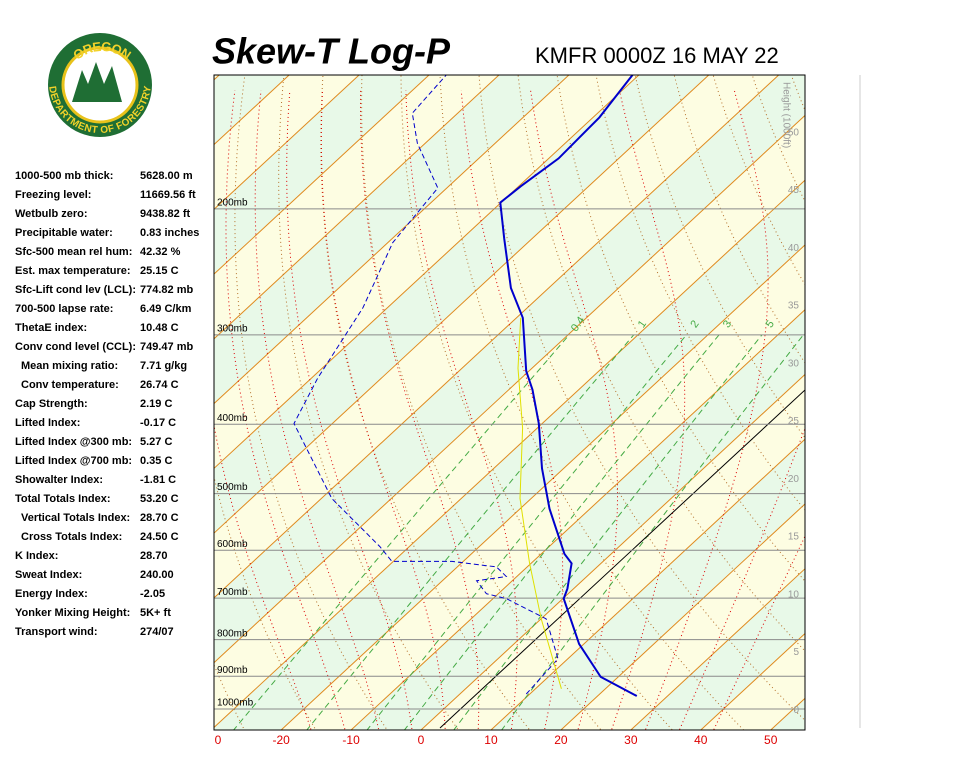 The image size is (960, 768). What do you see at coordinates (75, 290) in the screenshot?
I see `index-label: Sfc-Lift cond lev (LCL):` at bounding box center [75, 290].